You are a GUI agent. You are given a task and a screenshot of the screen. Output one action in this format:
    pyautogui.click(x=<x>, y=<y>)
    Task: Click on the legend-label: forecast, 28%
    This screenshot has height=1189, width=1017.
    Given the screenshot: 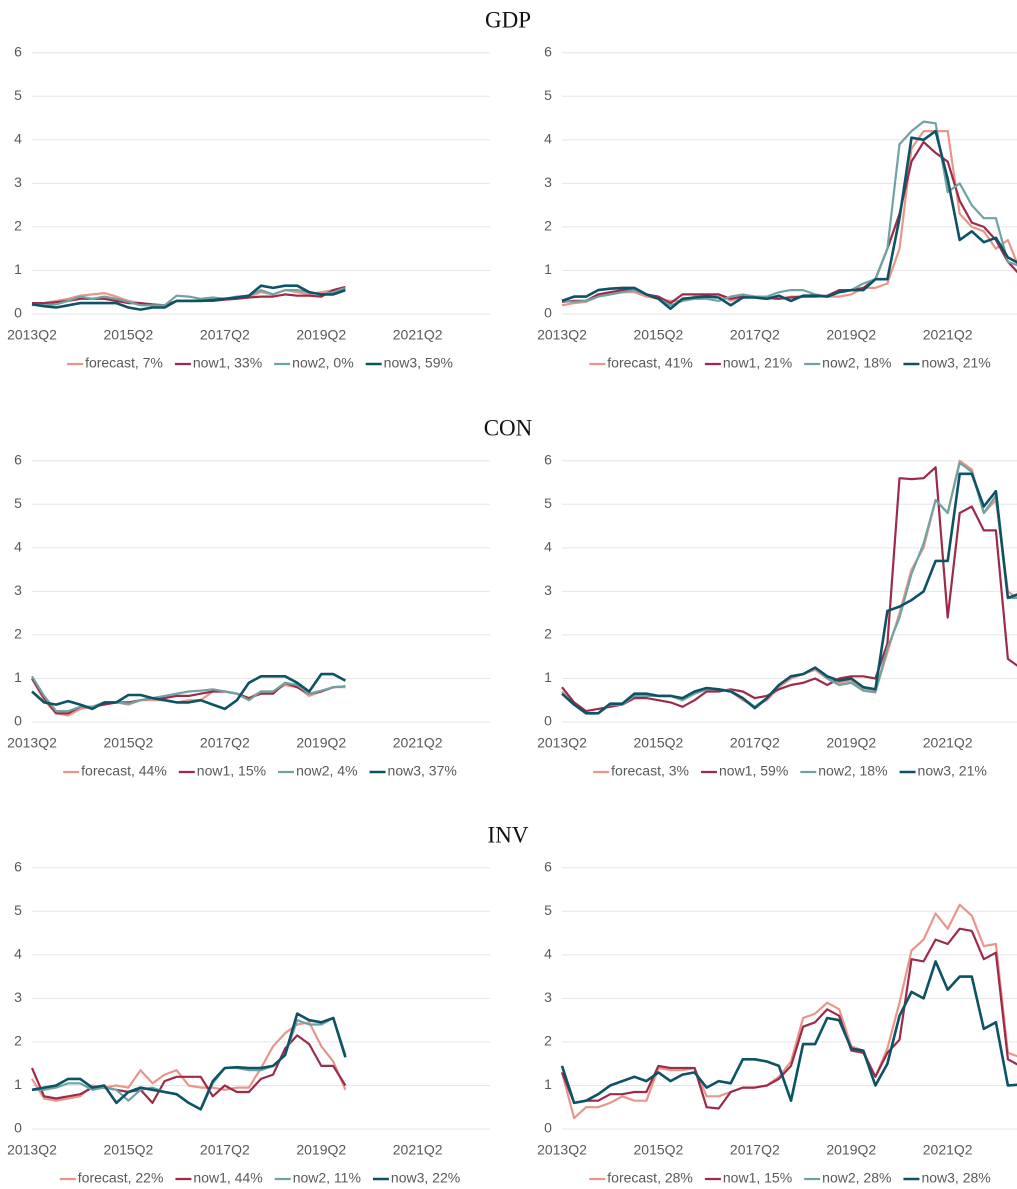 What is the action you would take?
    pyautogui.click(x=650, y=1178)
    